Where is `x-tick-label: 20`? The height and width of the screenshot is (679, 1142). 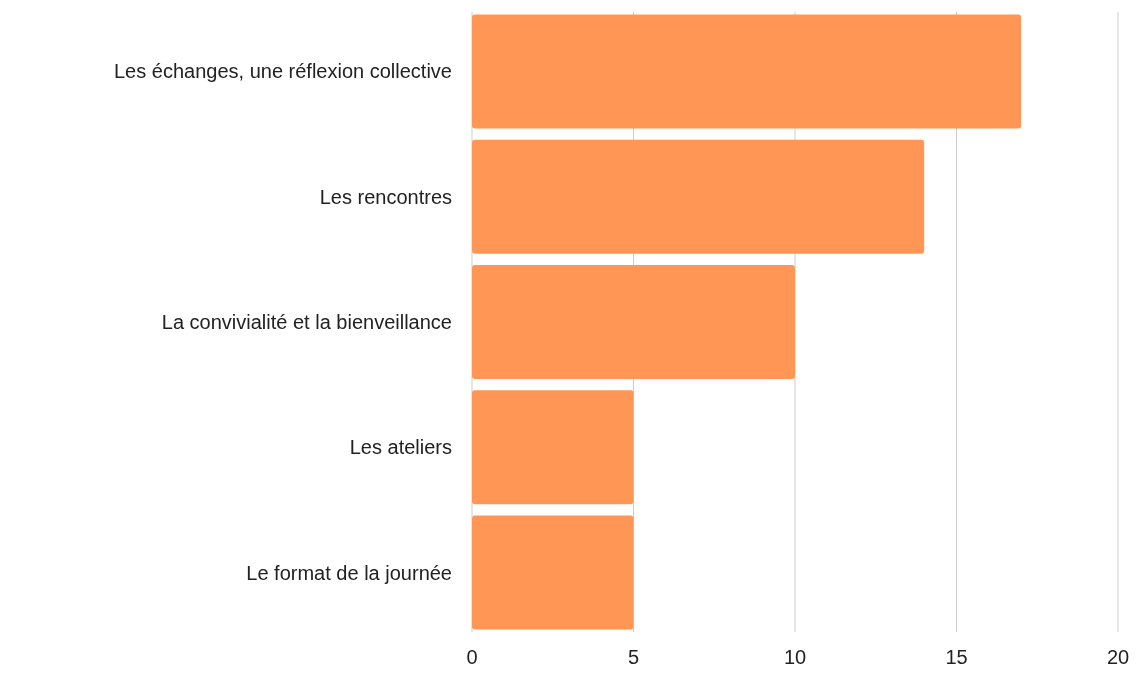
x-tick-label: 20 is located at coordinates (1118, 657).